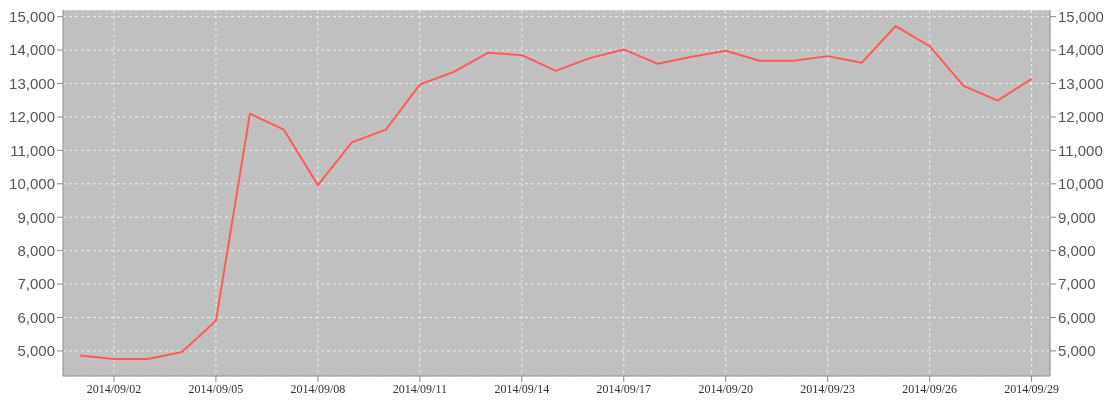 The image size is (1111, 405). What do you see at coordinates (114, 388) in the screenshot?
I see `x-tick-label: 2014/09/02` at bounding box center [114, 388].